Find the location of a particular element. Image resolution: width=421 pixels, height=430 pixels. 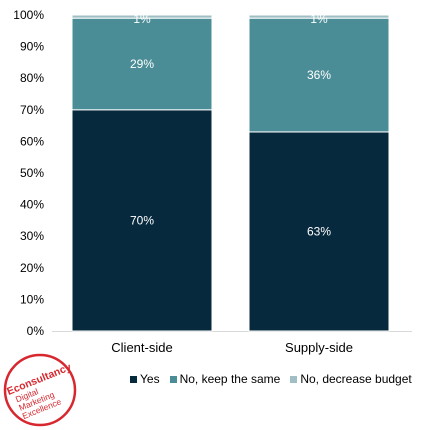

x-tick-label: Supply-side is located at coordinates (319, 347).